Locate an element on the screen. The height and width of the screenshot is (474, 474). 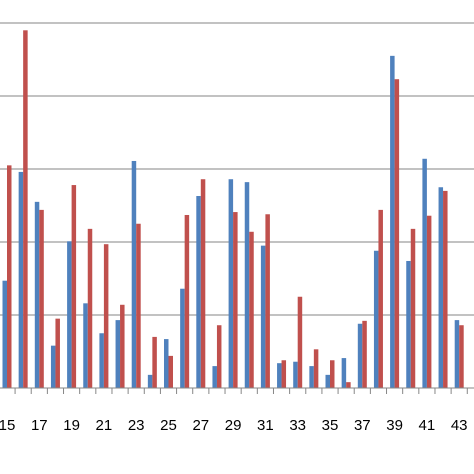
x-tick-label: 33 is located at coordinates (297, 425).